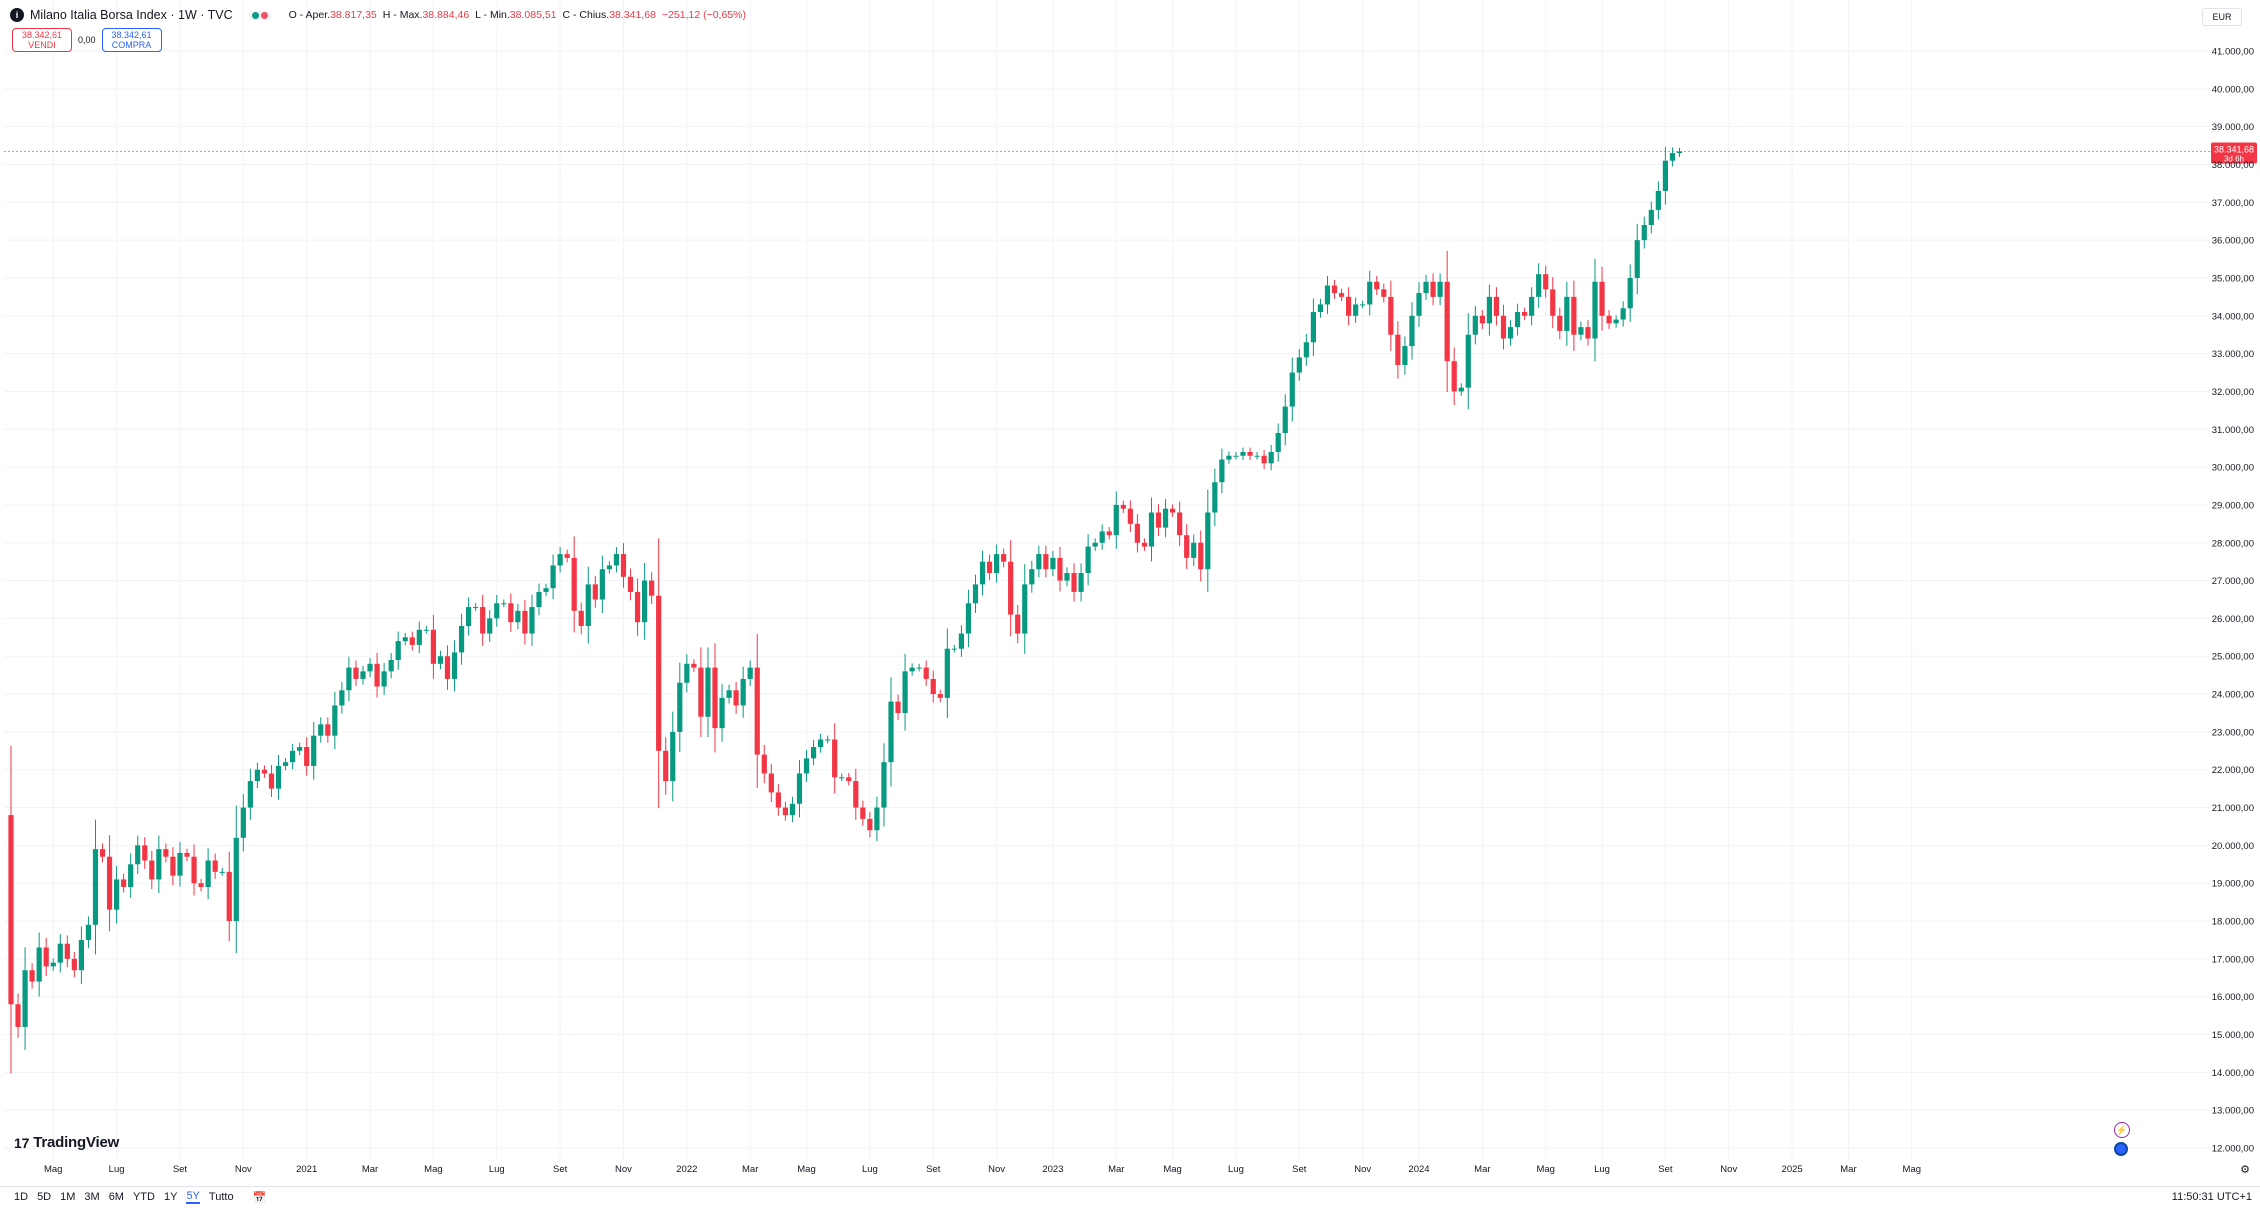 This screenshot has width=2260, height=1212. I want to click on period-1m: 1M, so click(68, 1197).